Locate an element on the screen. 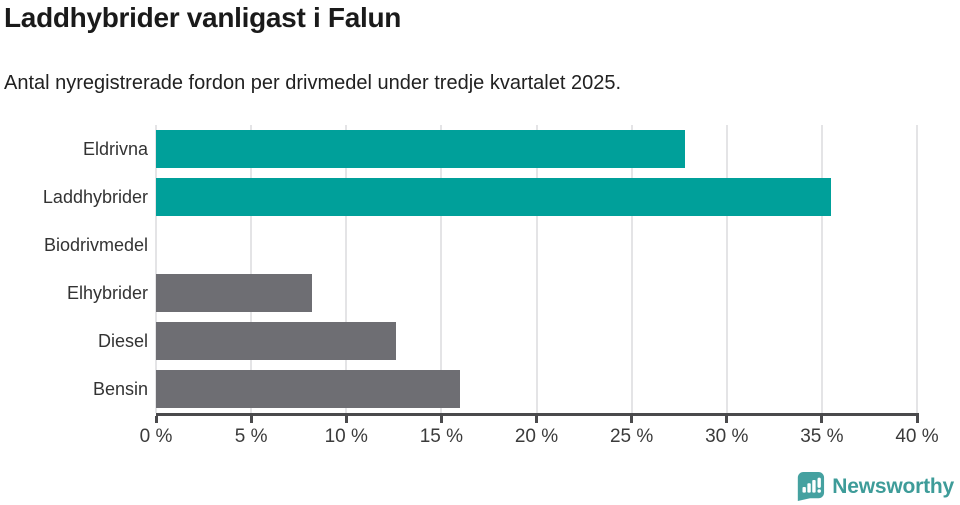 The width and height of the screenshot is (960, 505). x-tick-label: 35 % is located at coordinates (822, 436).